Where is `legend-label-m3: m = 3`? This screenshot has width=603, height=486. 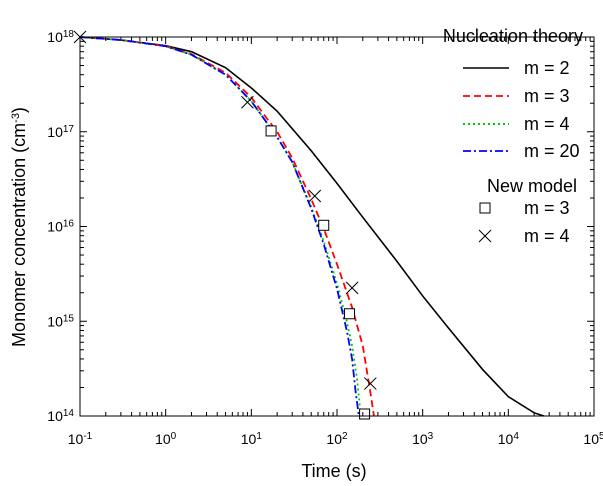 legend-label-m3: m = 3 is located at coordinates (547, 96).